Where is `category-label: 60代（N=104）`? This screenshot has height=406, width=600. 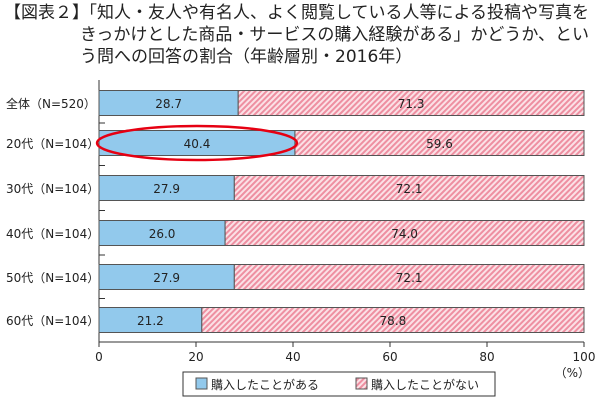
category-label: 60代（N=104） is located at coordinates (52, 321).